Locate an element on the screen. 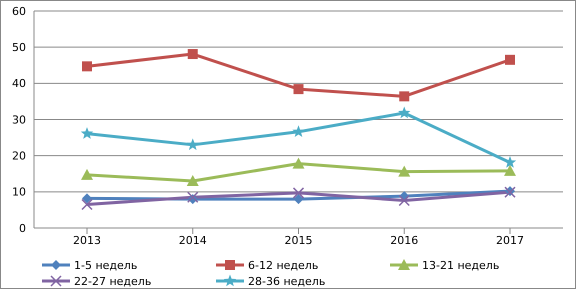 The width and height of the screenshot is (576, 289). legend-label: 22-27 недель is located at coordinates (113, 281).